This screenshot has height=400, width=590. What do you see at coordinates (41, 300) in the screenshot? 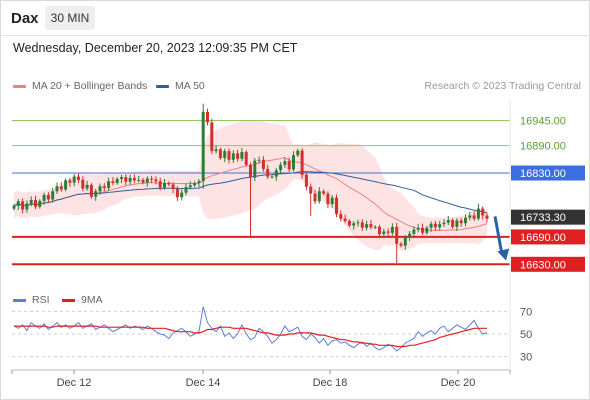
I see `legend-rsi-label: RSI` at bounding box center [41, 300].